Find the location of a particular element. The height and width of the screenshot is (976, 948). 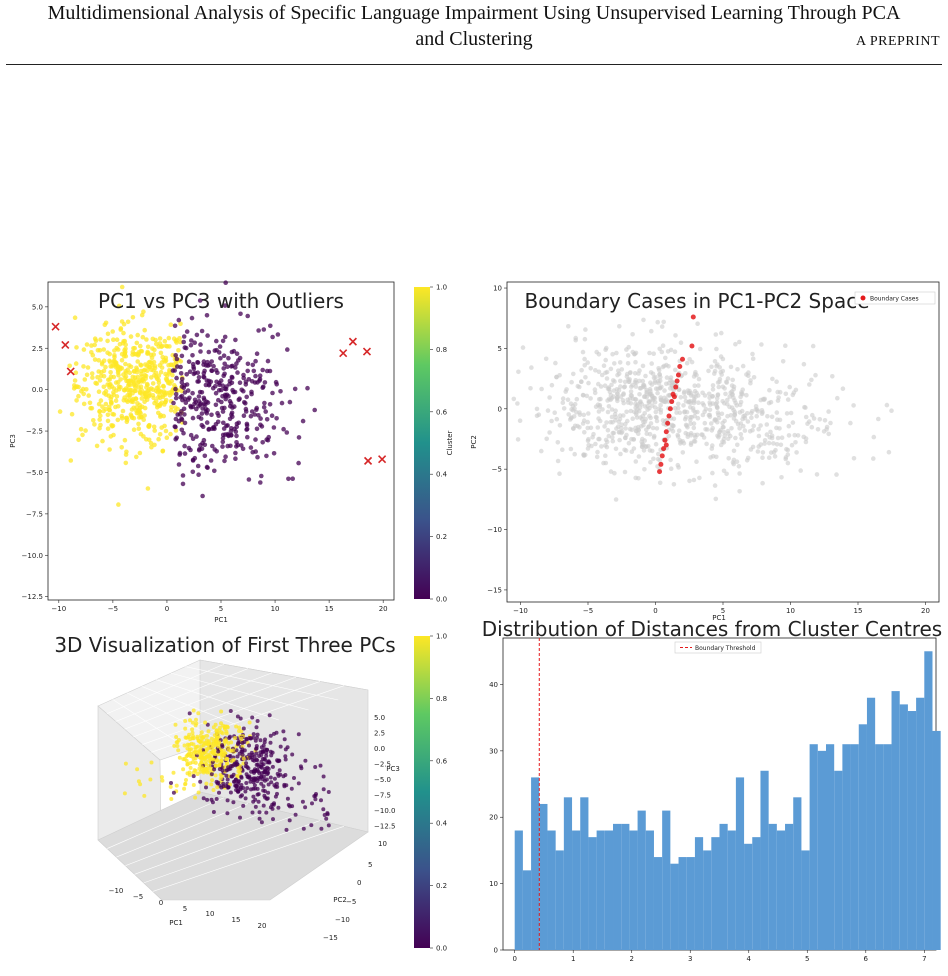

x-tick-label: −10 is located at coordinates (116, 891).